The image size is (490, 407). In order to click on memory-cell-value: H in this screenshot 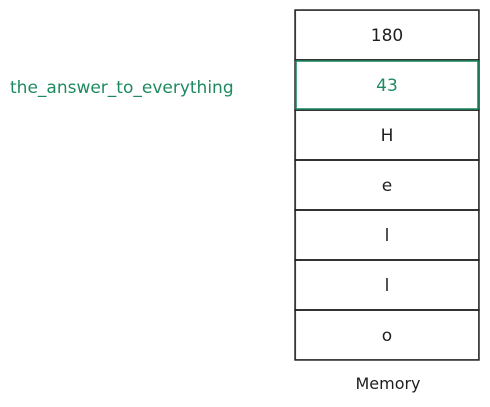, I will do `click(387, 136)`.